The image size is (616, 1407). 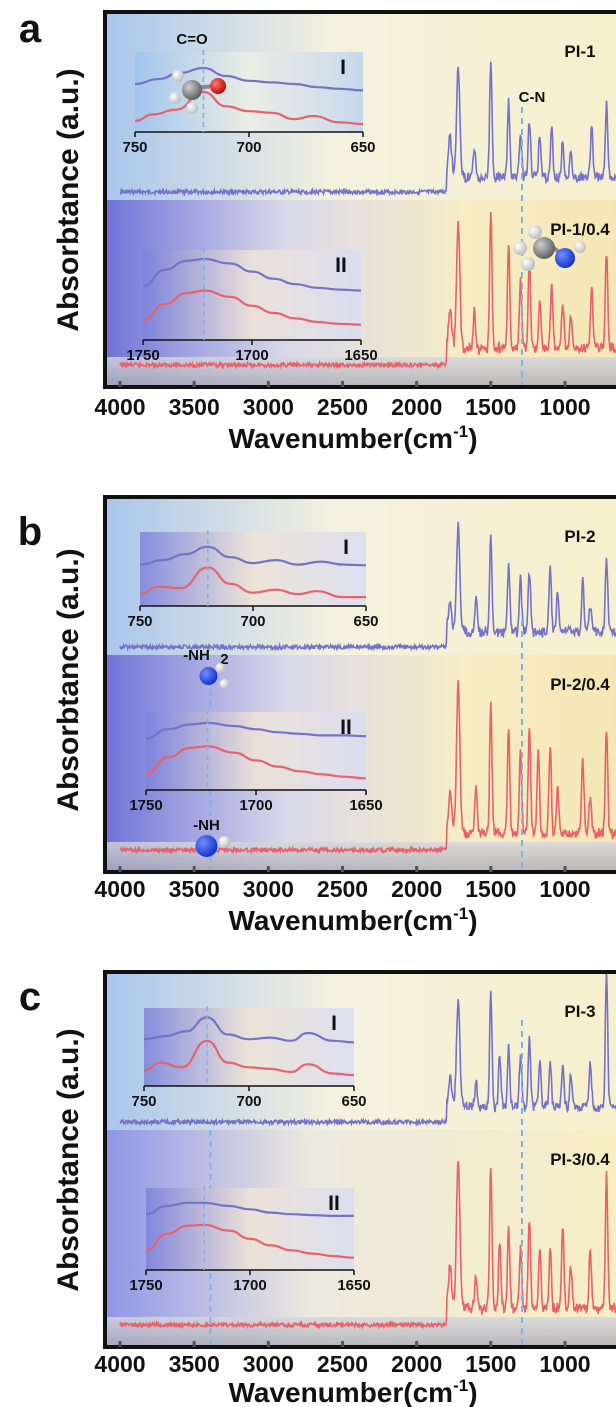 What do you see at coordinates (218, 86) in the screenshot?
I see `oxygen-atom` at bounding box center [218, 86].